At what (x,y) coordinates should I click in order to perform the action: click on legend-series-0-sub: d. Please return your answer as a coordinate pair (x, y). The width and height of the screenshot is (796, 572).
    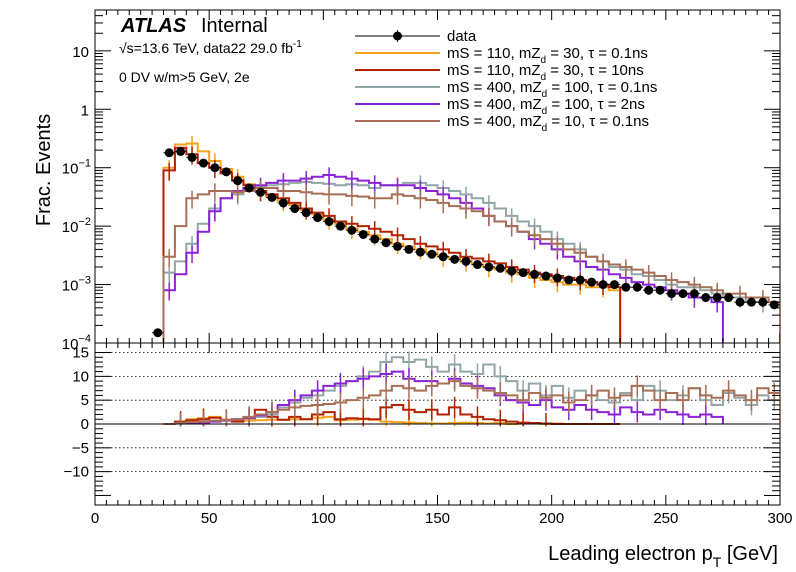
    Looking at the image, I should click on (544, 60).